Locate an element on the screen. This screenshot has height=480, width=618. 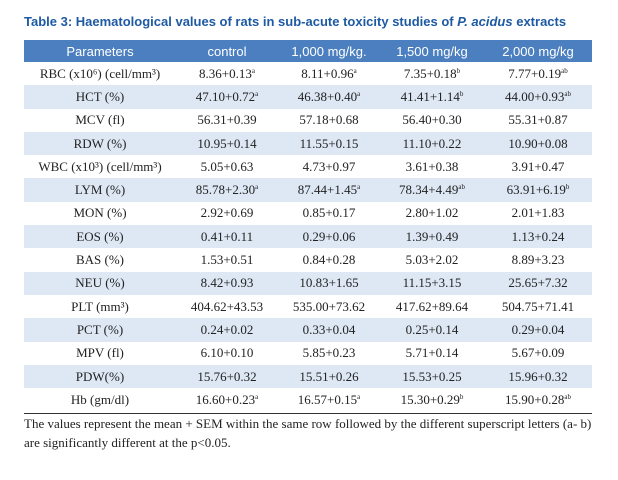
value-cell: 47.10+0.72a is located at coordinates (227, 96).